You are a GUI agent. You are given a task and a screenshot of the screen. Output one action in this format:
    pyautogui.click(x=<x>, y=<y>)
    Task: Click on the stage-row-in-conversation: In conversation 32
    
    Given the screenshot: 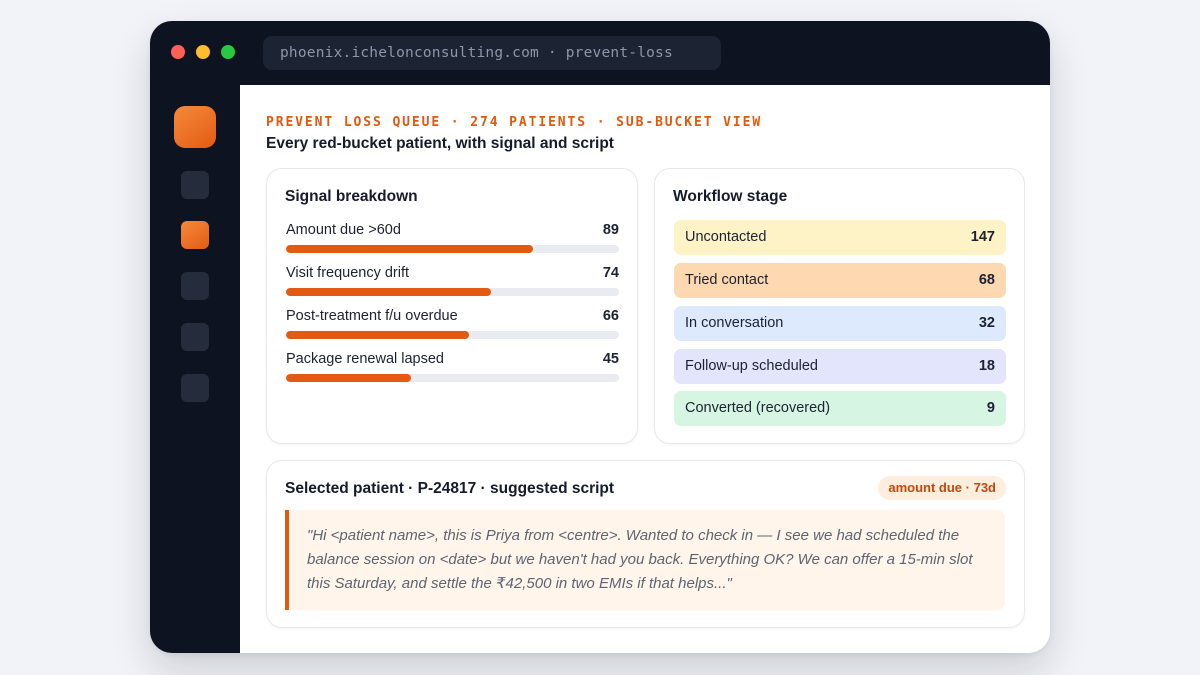 What is the action you would take?
    pyautogui.click(x=840, y=323)
    